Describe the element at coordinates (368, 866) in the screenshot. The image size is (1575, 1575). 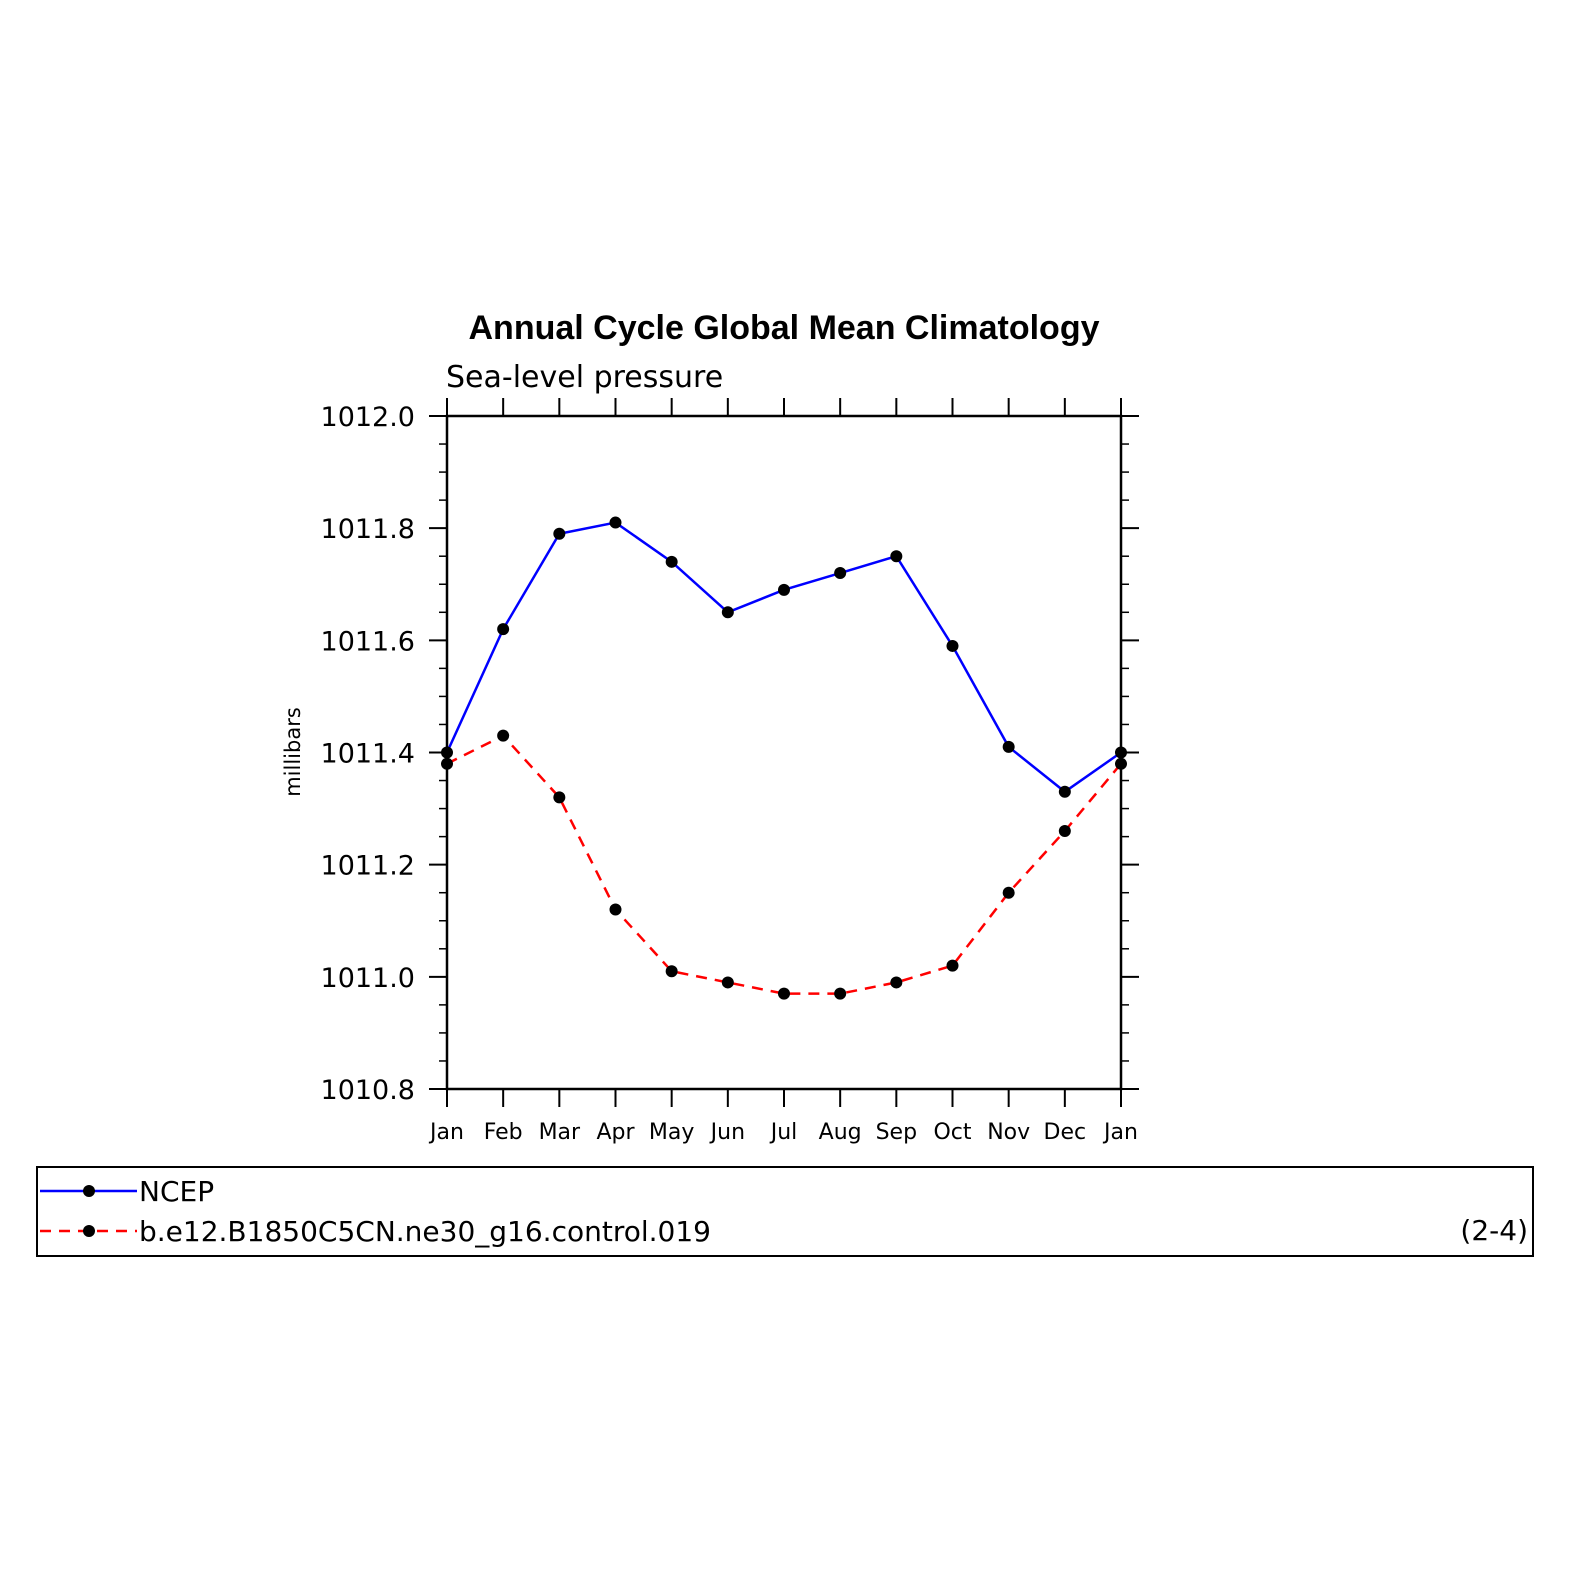
I see `y-tick-label: 1011.2` at that location.